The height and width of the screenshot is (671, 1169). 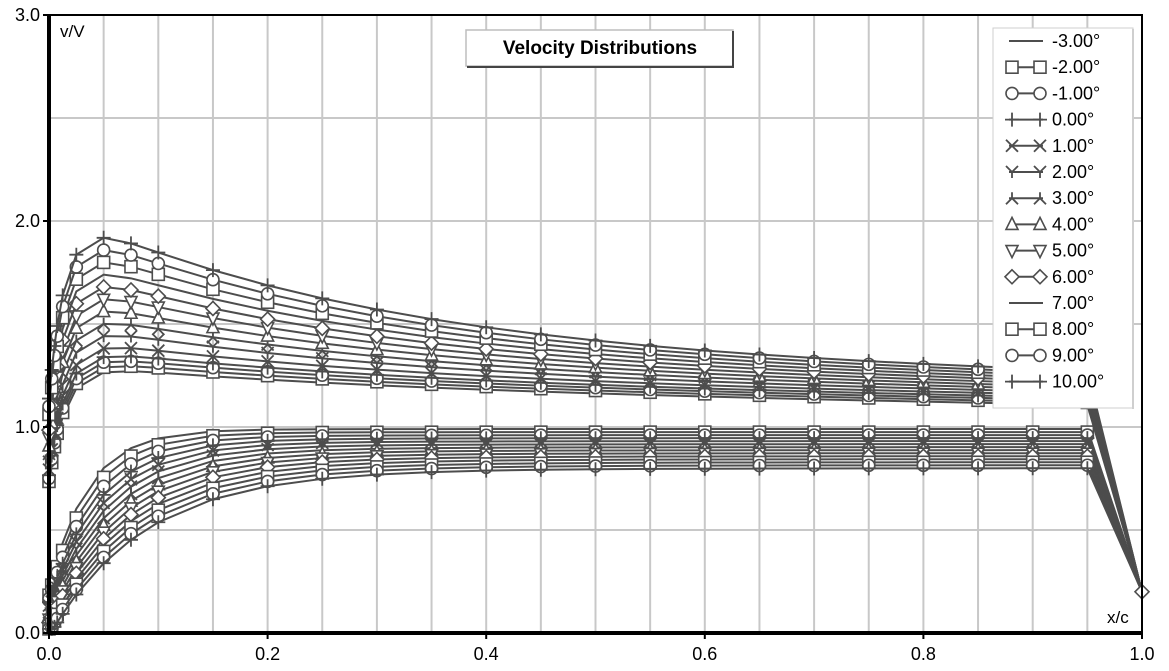 I want to click on y-tick-label: 1.0, so click(x=27, y=427).